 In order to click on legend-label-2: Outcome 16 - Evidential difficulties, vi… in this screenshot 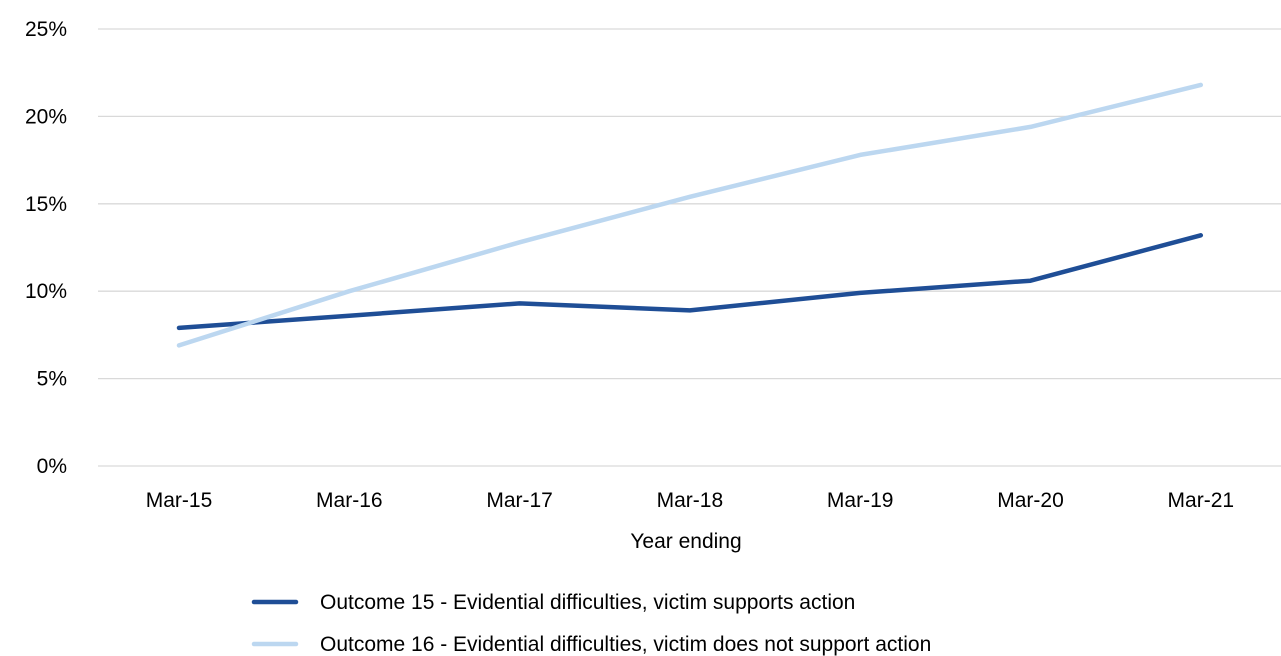, I will do `click(625, 644)`.